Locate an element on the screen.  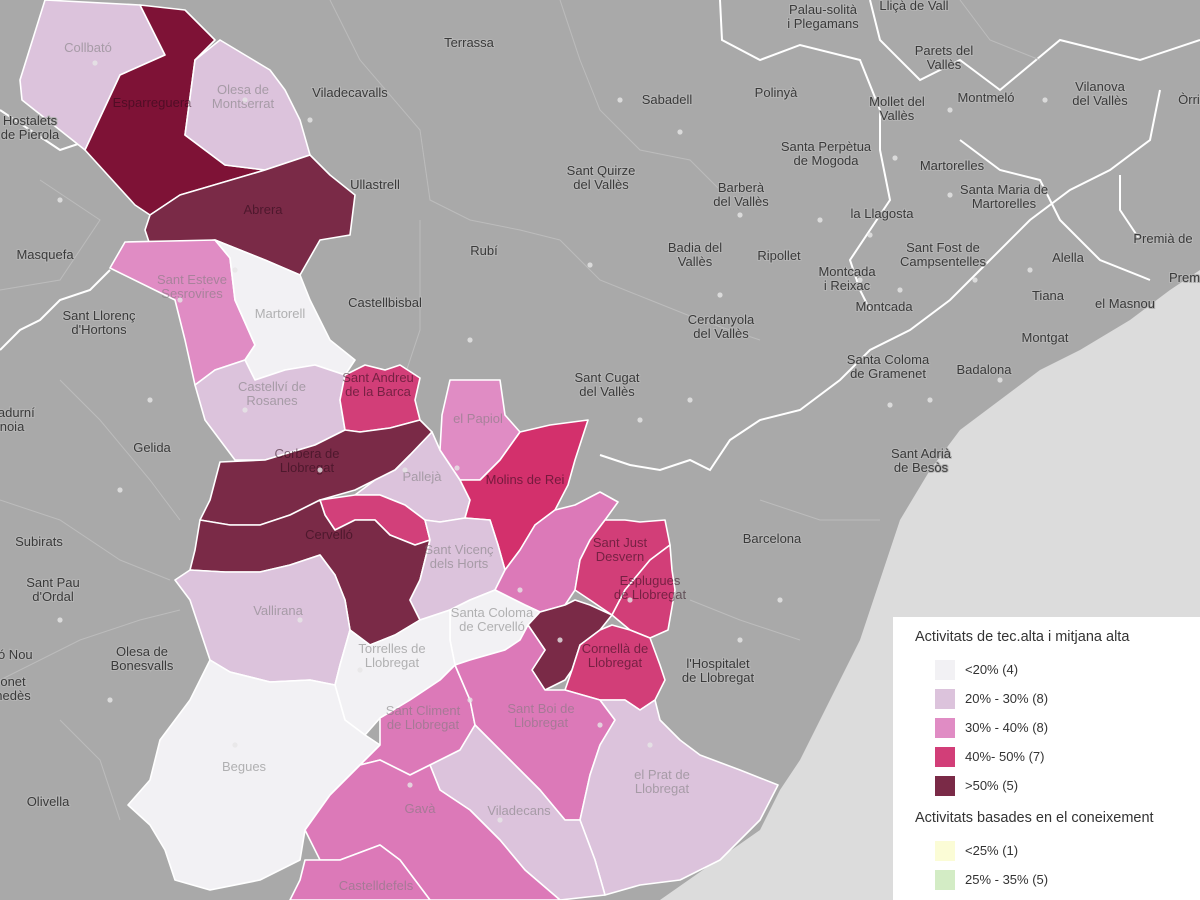
place-label-sant-adria: Sant Adrià de Besòs is located at coordinates (921, 460).